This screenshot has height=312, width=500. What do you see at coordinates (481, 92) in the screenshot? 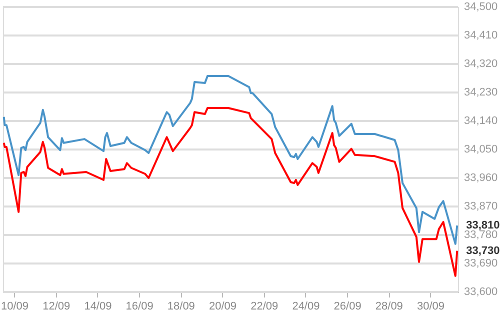
I see `y-tick-label: 34,230` at bounding box center [481, 92].